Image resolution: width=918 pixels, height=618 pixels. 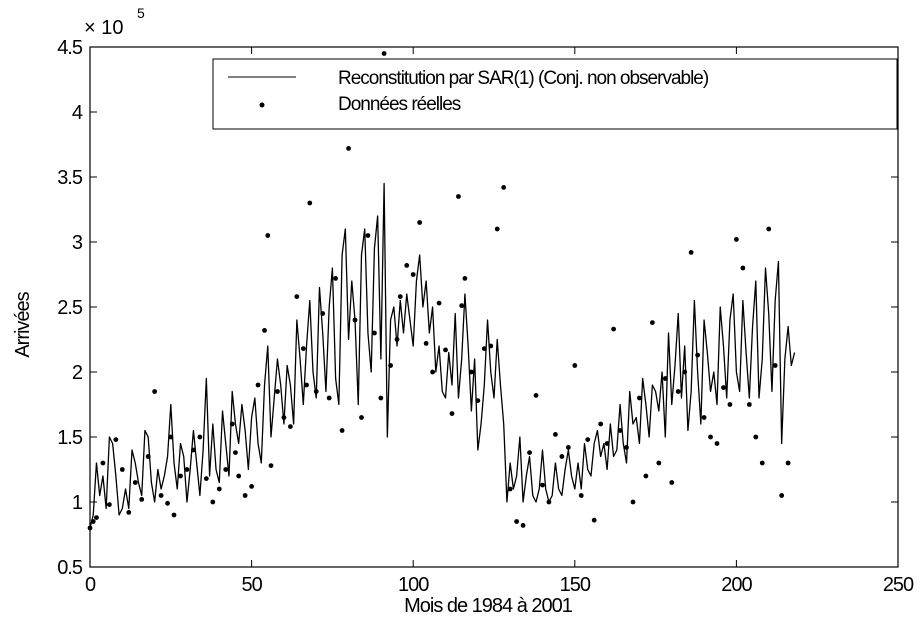 I want to click on y-tick-label: 1, so click(x=77, y=503).